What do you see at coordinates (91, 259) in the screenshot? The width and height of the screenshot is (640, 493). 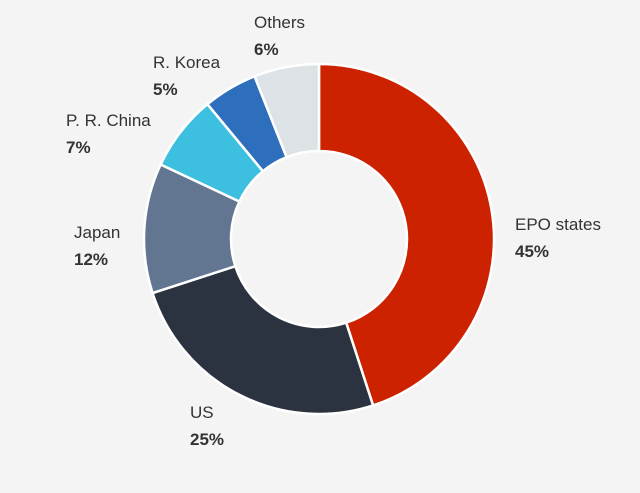 I see `value-label-japan: 12%` at bounding box center [91, 259].